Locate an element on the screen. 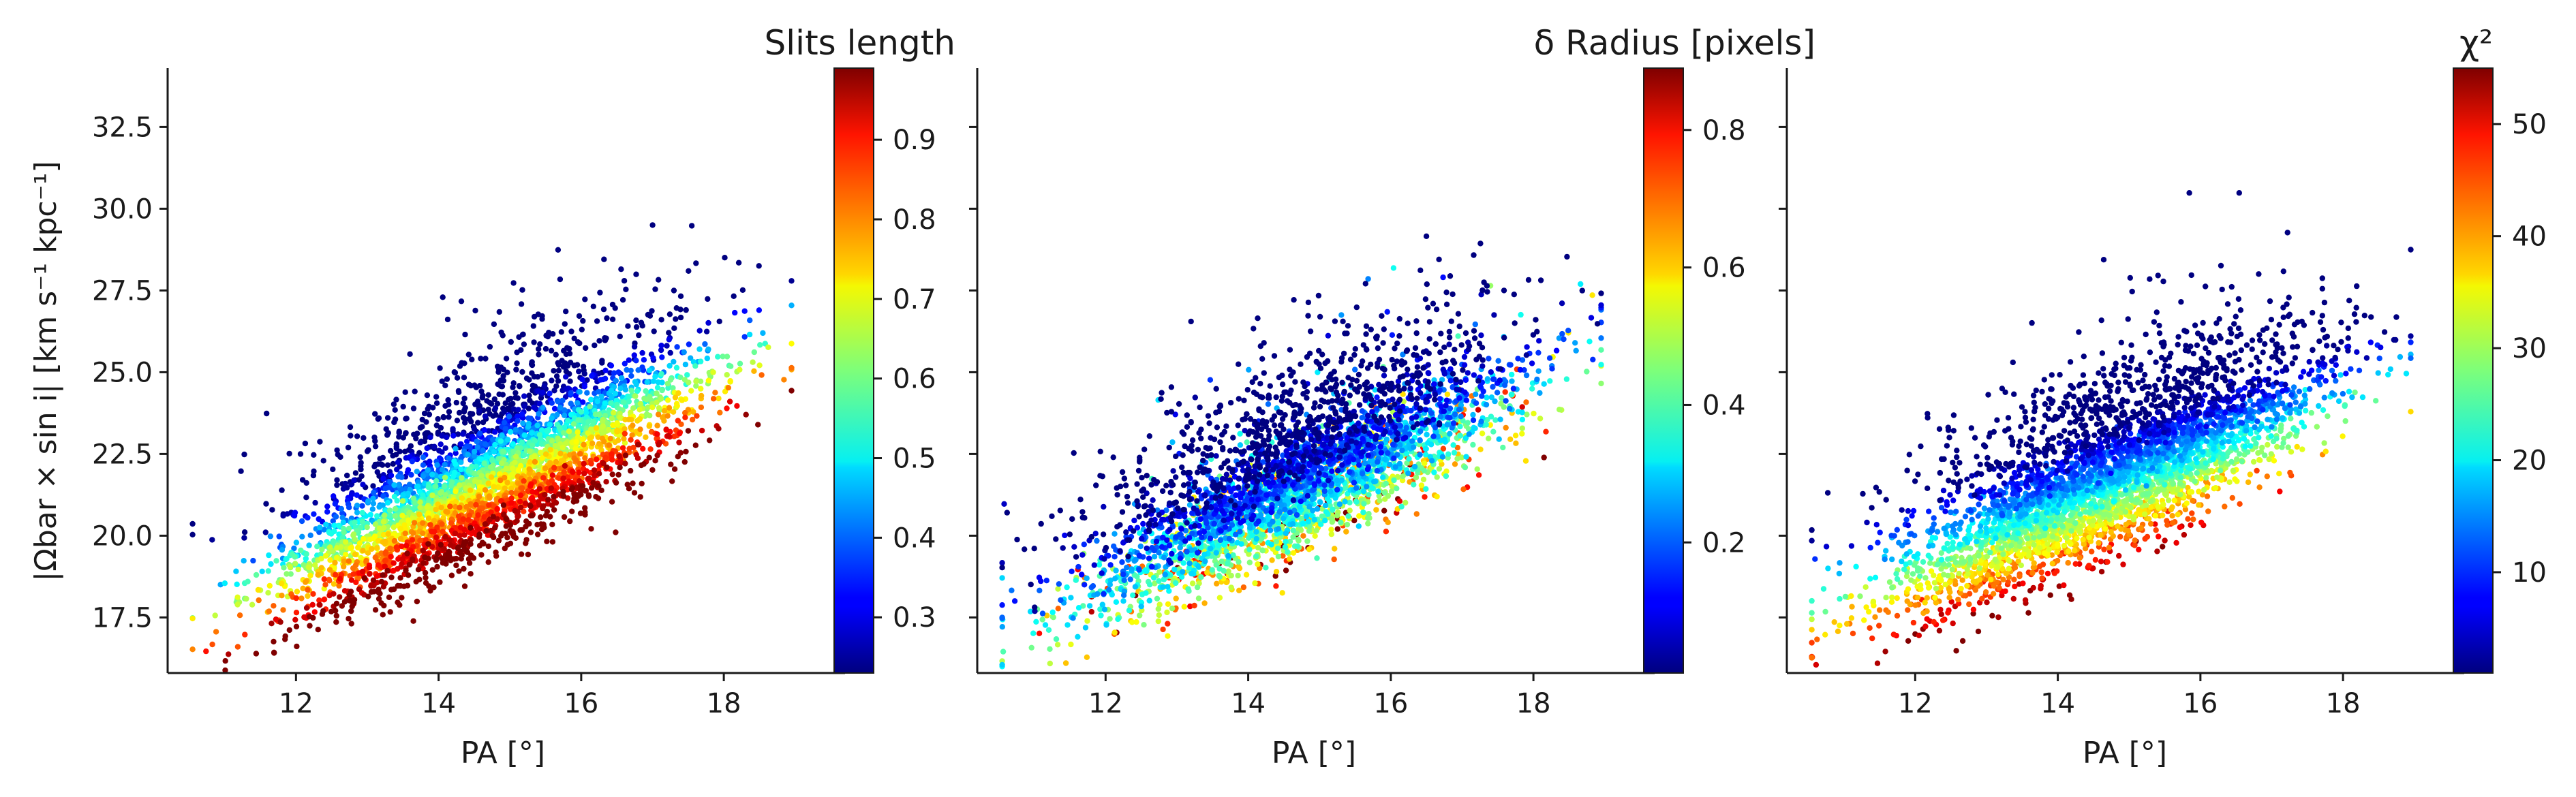 The height and width of the screenshot is (797, 2576). x-tick-label: 18 is located at coordinates (724, 703).